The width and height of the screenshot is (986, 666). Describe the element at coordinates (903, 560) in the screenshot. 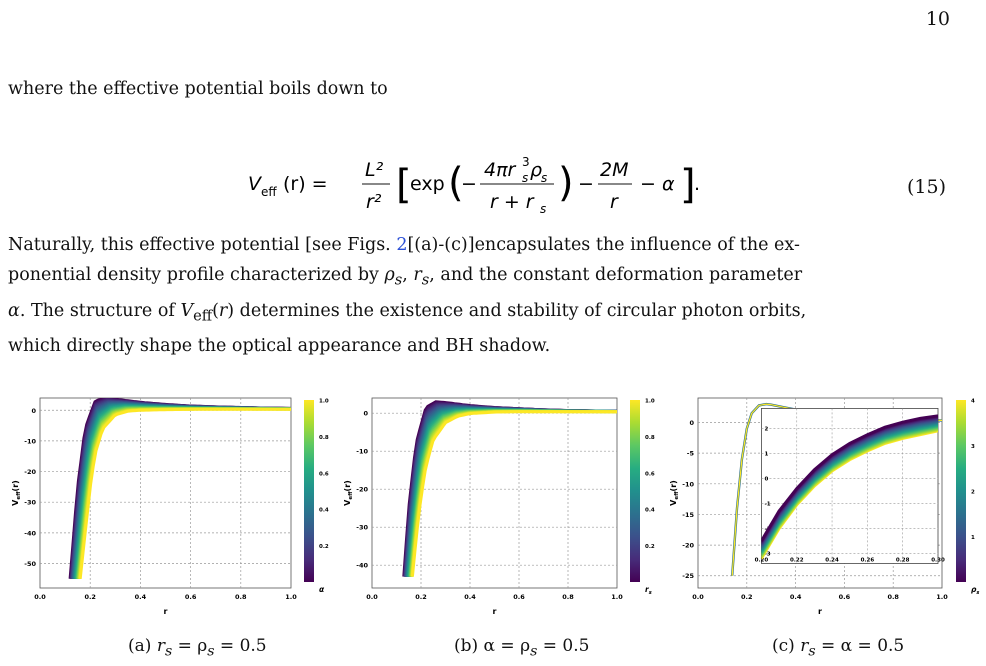

I see `inset-x-tick-label: 0.28` at that location.